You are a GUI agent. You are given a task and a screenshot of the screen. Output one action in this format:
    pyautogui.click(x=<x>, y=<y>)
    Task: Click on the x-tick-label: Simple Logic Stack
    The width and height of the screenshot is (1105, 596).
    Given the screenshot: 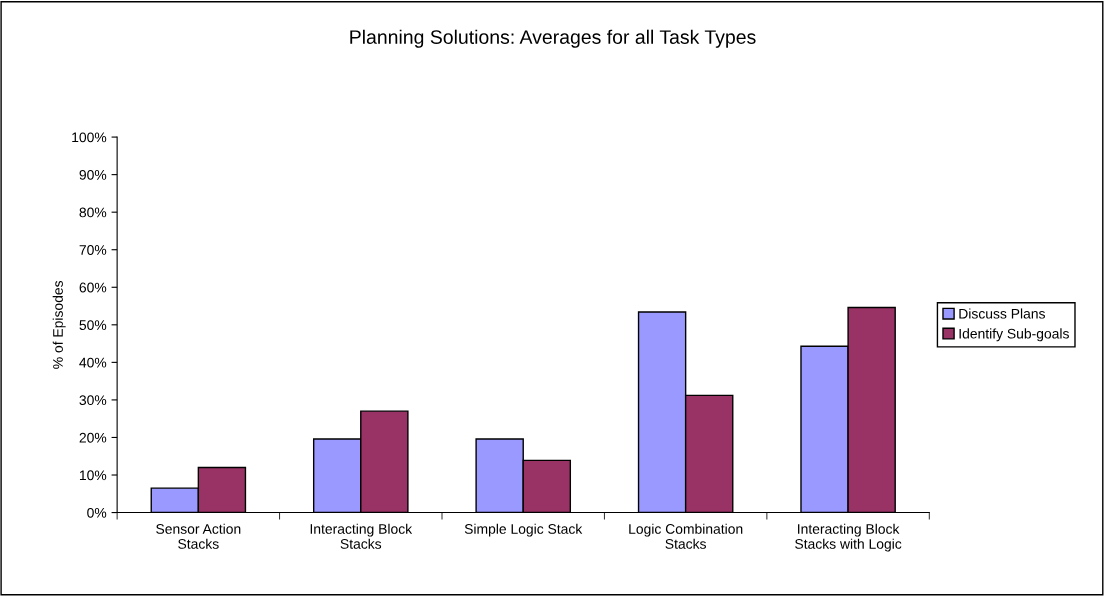 What is the action you would take?
    pyautogui.click(x=523, y=530)
    